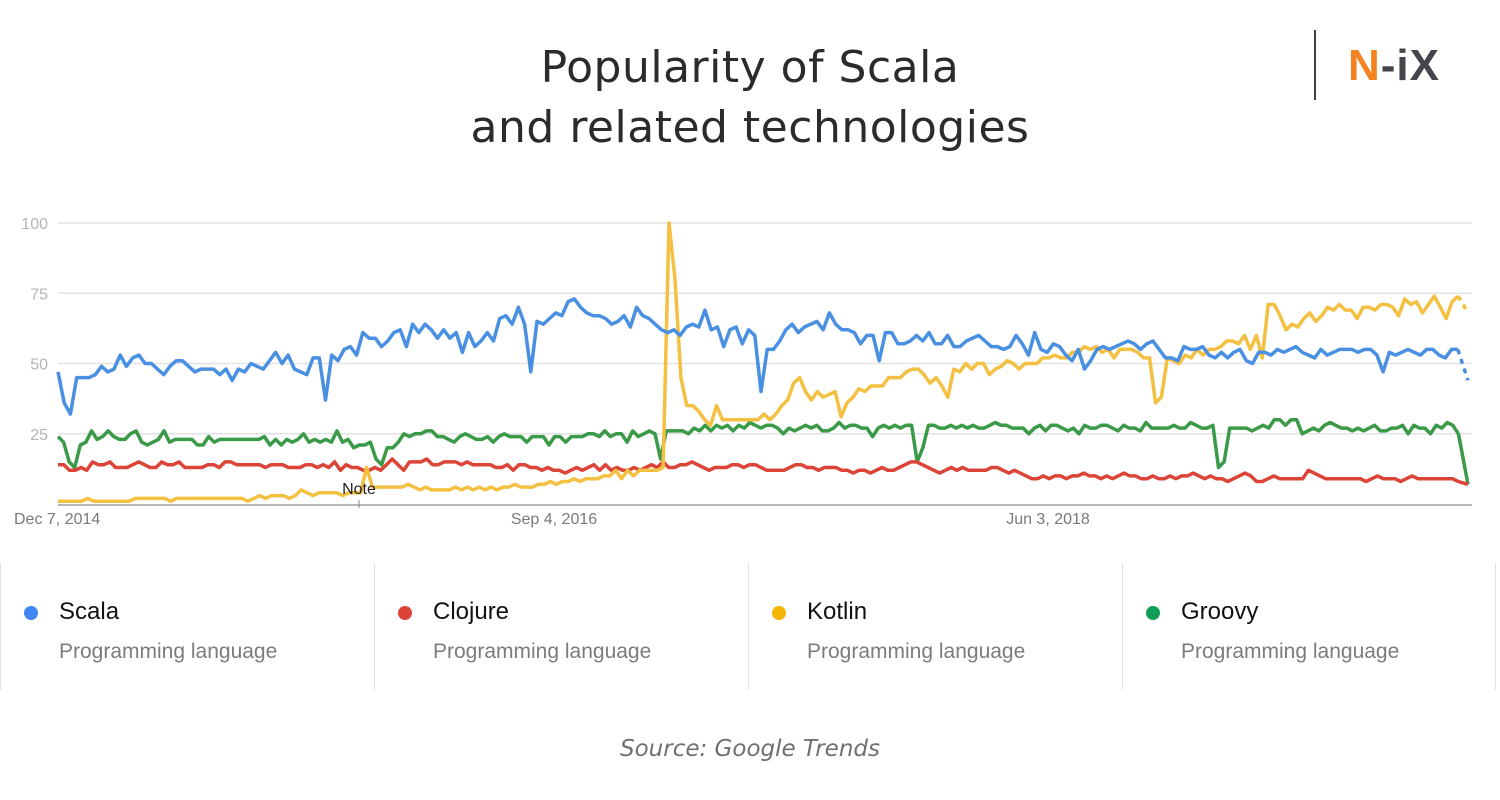 The height and width of the screenshot is (800, 1500). Describe the element at coordinates (1153, 613) in the screenshot. I see `groovy-dot-icon` at that location.